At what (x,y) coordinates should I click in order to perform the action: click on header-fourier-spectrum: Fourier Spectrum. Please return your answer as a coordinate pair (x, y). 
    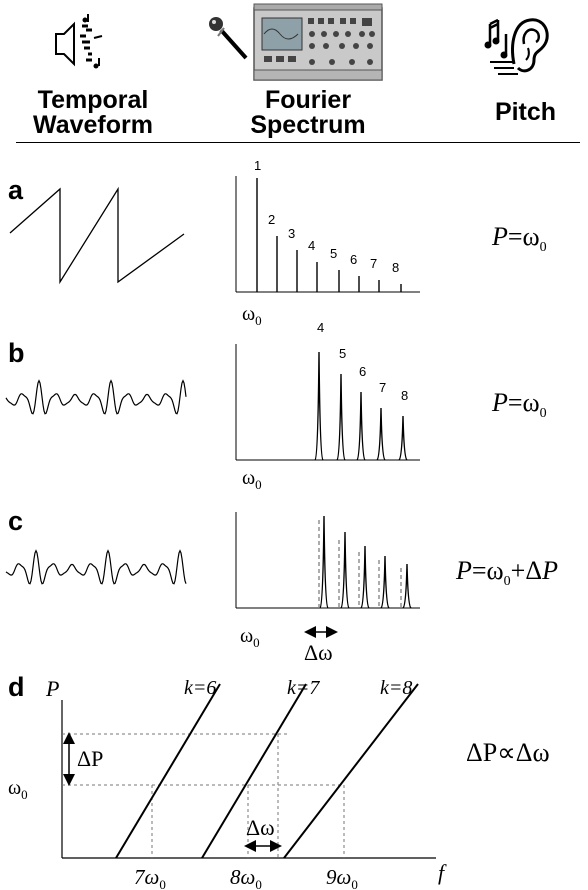
    Looking at the image, I should click on (308, 113).